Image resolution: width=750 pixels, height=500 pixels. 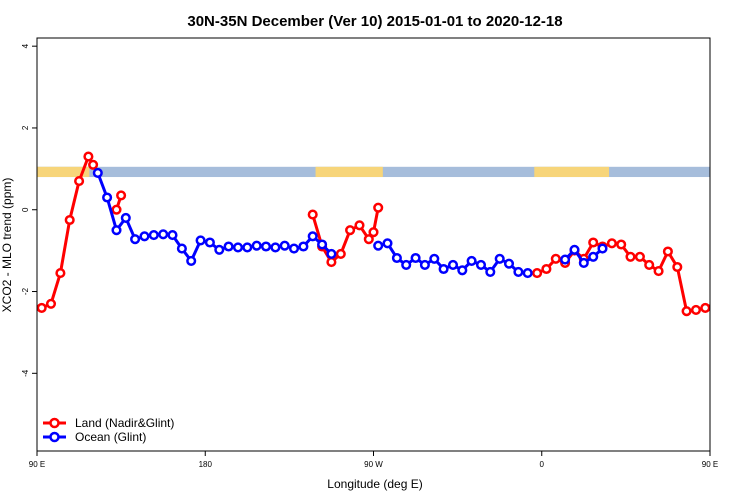 I want to click on x-tick-label-2: 90 W, so click(x=373, y=464).